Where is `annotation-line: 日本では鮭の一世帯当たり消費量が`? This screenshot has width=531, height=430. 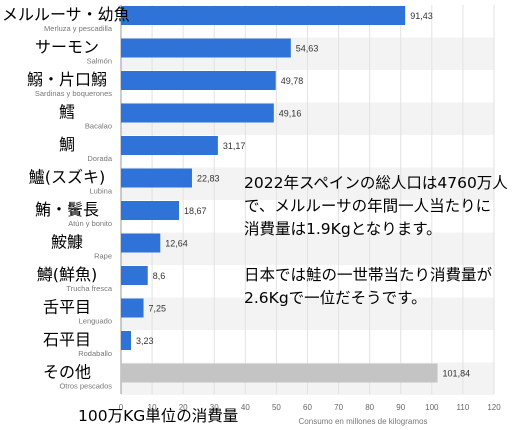
annotation-line: 日本では鮭の一世帯当たり消費量が is located at coordinates (368, 275).